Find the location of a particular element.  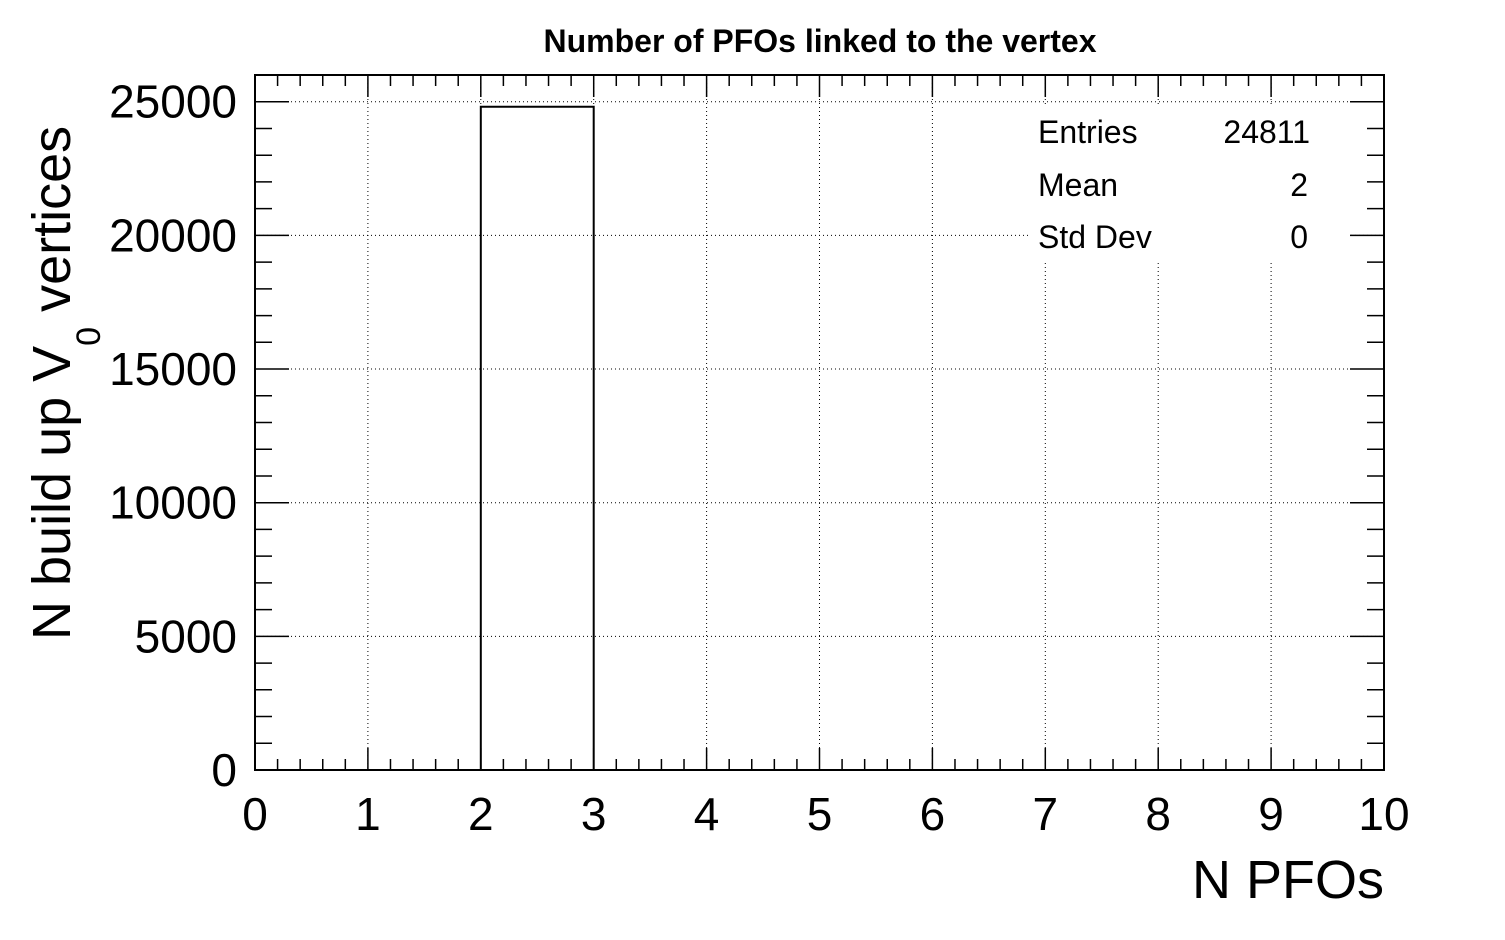

y-tick-label-0: 0 is located at coordinates (224, 770).